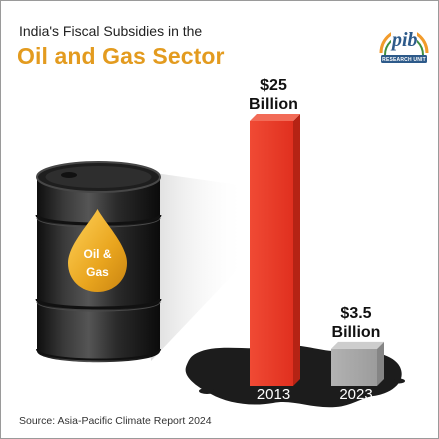 This screenshot has height=439, width=439. What do you see at coordinates (273, 104) in the screenshot?
I see `bar-value-unit-2013: Billion` at bounding box center [273, 104].